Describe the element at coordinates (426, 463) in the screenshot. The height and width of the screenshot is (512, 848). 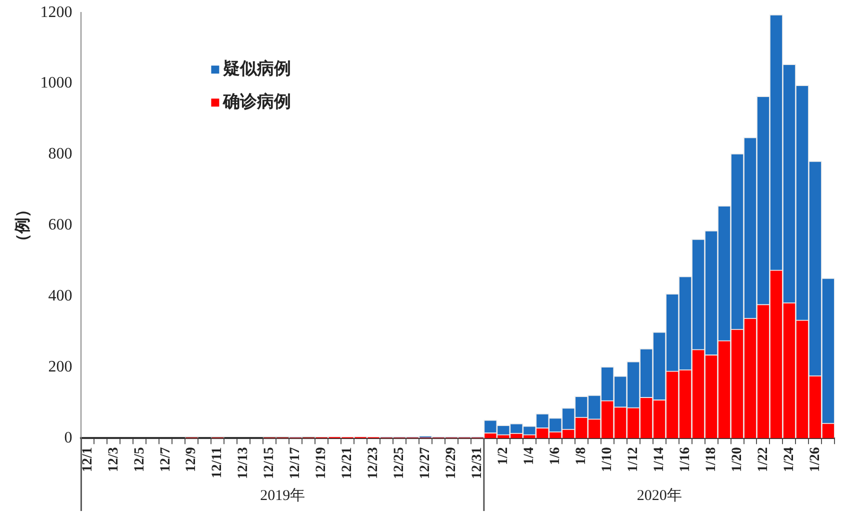
I see `x-tick-label: 12/27` at that location.